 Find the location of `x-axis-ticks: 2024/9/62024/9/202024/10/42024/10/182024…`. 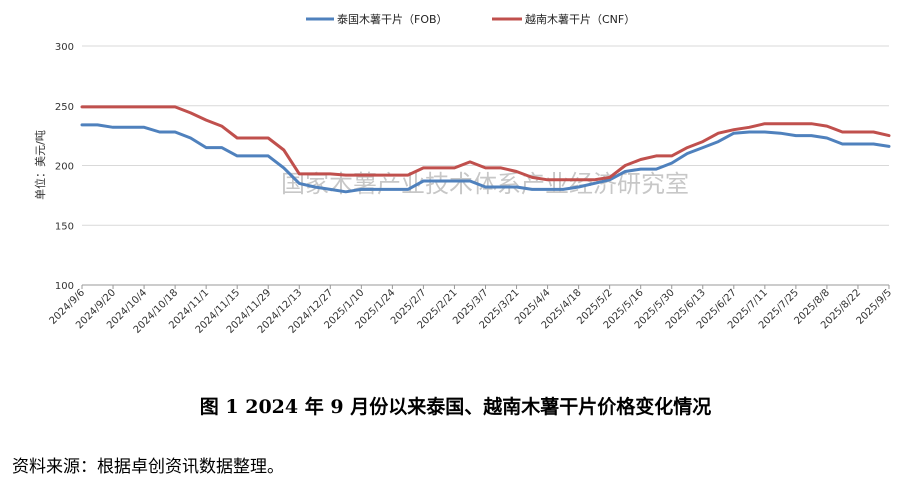

x-axis-ticks: 2024/9/62024/9/202024/10/42024/10/182024… is located at coordinates (471, 310).